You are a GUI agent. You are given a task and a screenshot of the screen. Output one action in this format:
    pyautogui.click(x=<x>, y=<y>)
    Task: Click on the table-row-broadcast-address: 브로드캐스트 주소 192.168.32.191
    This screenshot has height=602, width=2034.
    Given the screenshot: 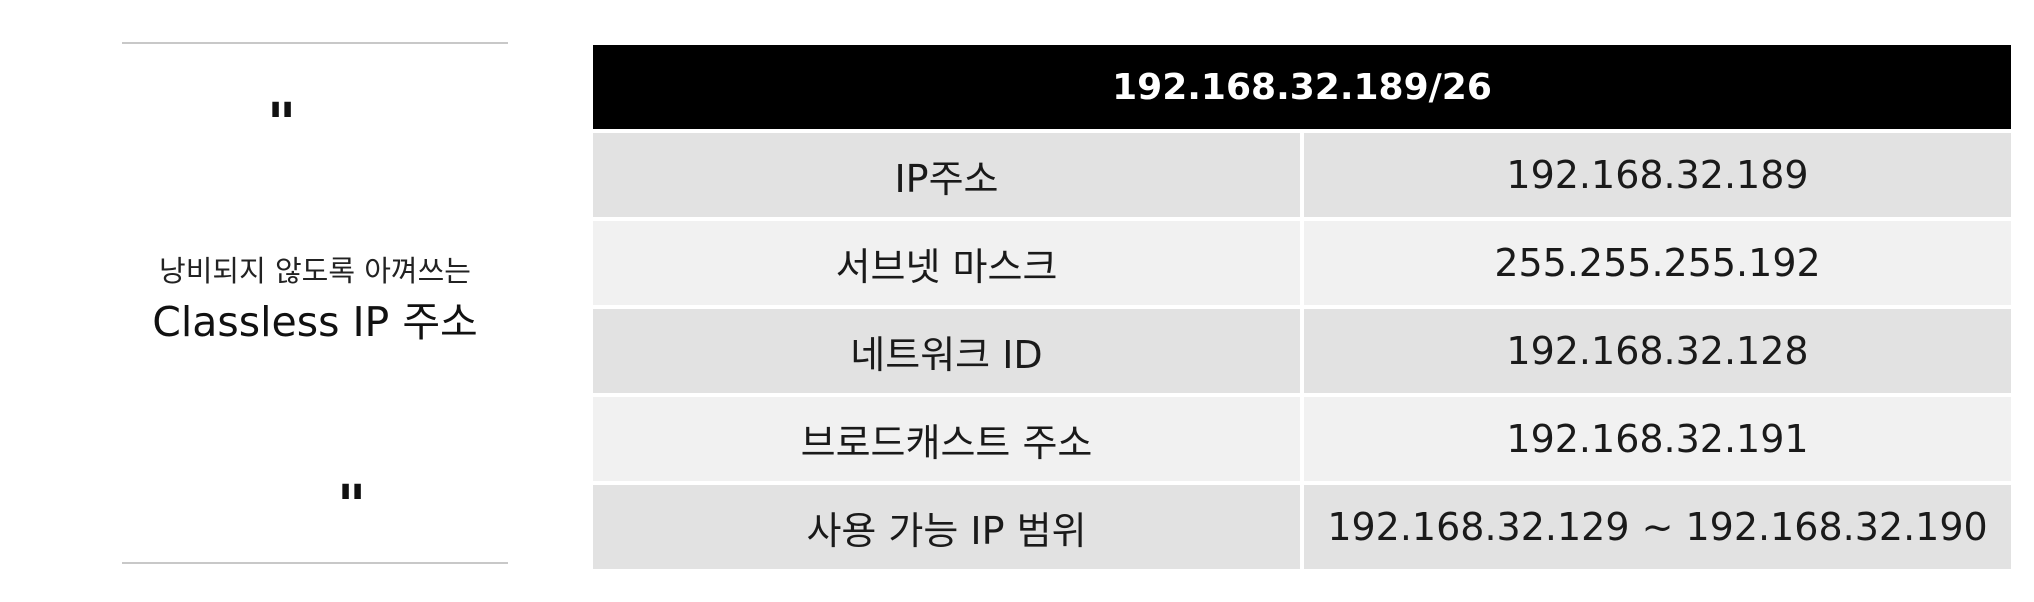 What is the action you would take?
    pyautogui.click(x=1302, y=440)
    